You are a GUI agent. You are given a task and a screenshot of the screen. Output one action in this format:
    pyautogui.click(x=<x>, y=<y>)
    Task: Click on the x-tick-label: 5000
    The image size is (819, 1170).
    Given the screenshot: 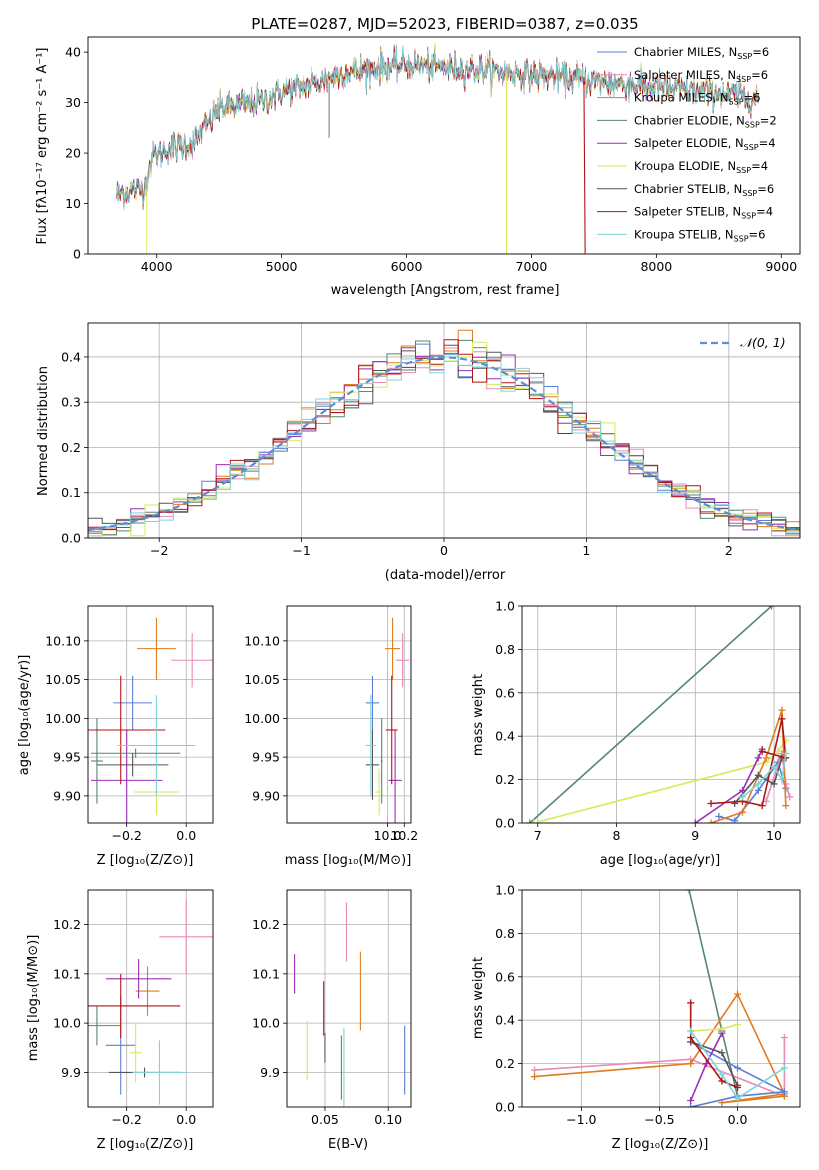 What is the action you would take?
    pyautogui.click(x=282, y=266)
    